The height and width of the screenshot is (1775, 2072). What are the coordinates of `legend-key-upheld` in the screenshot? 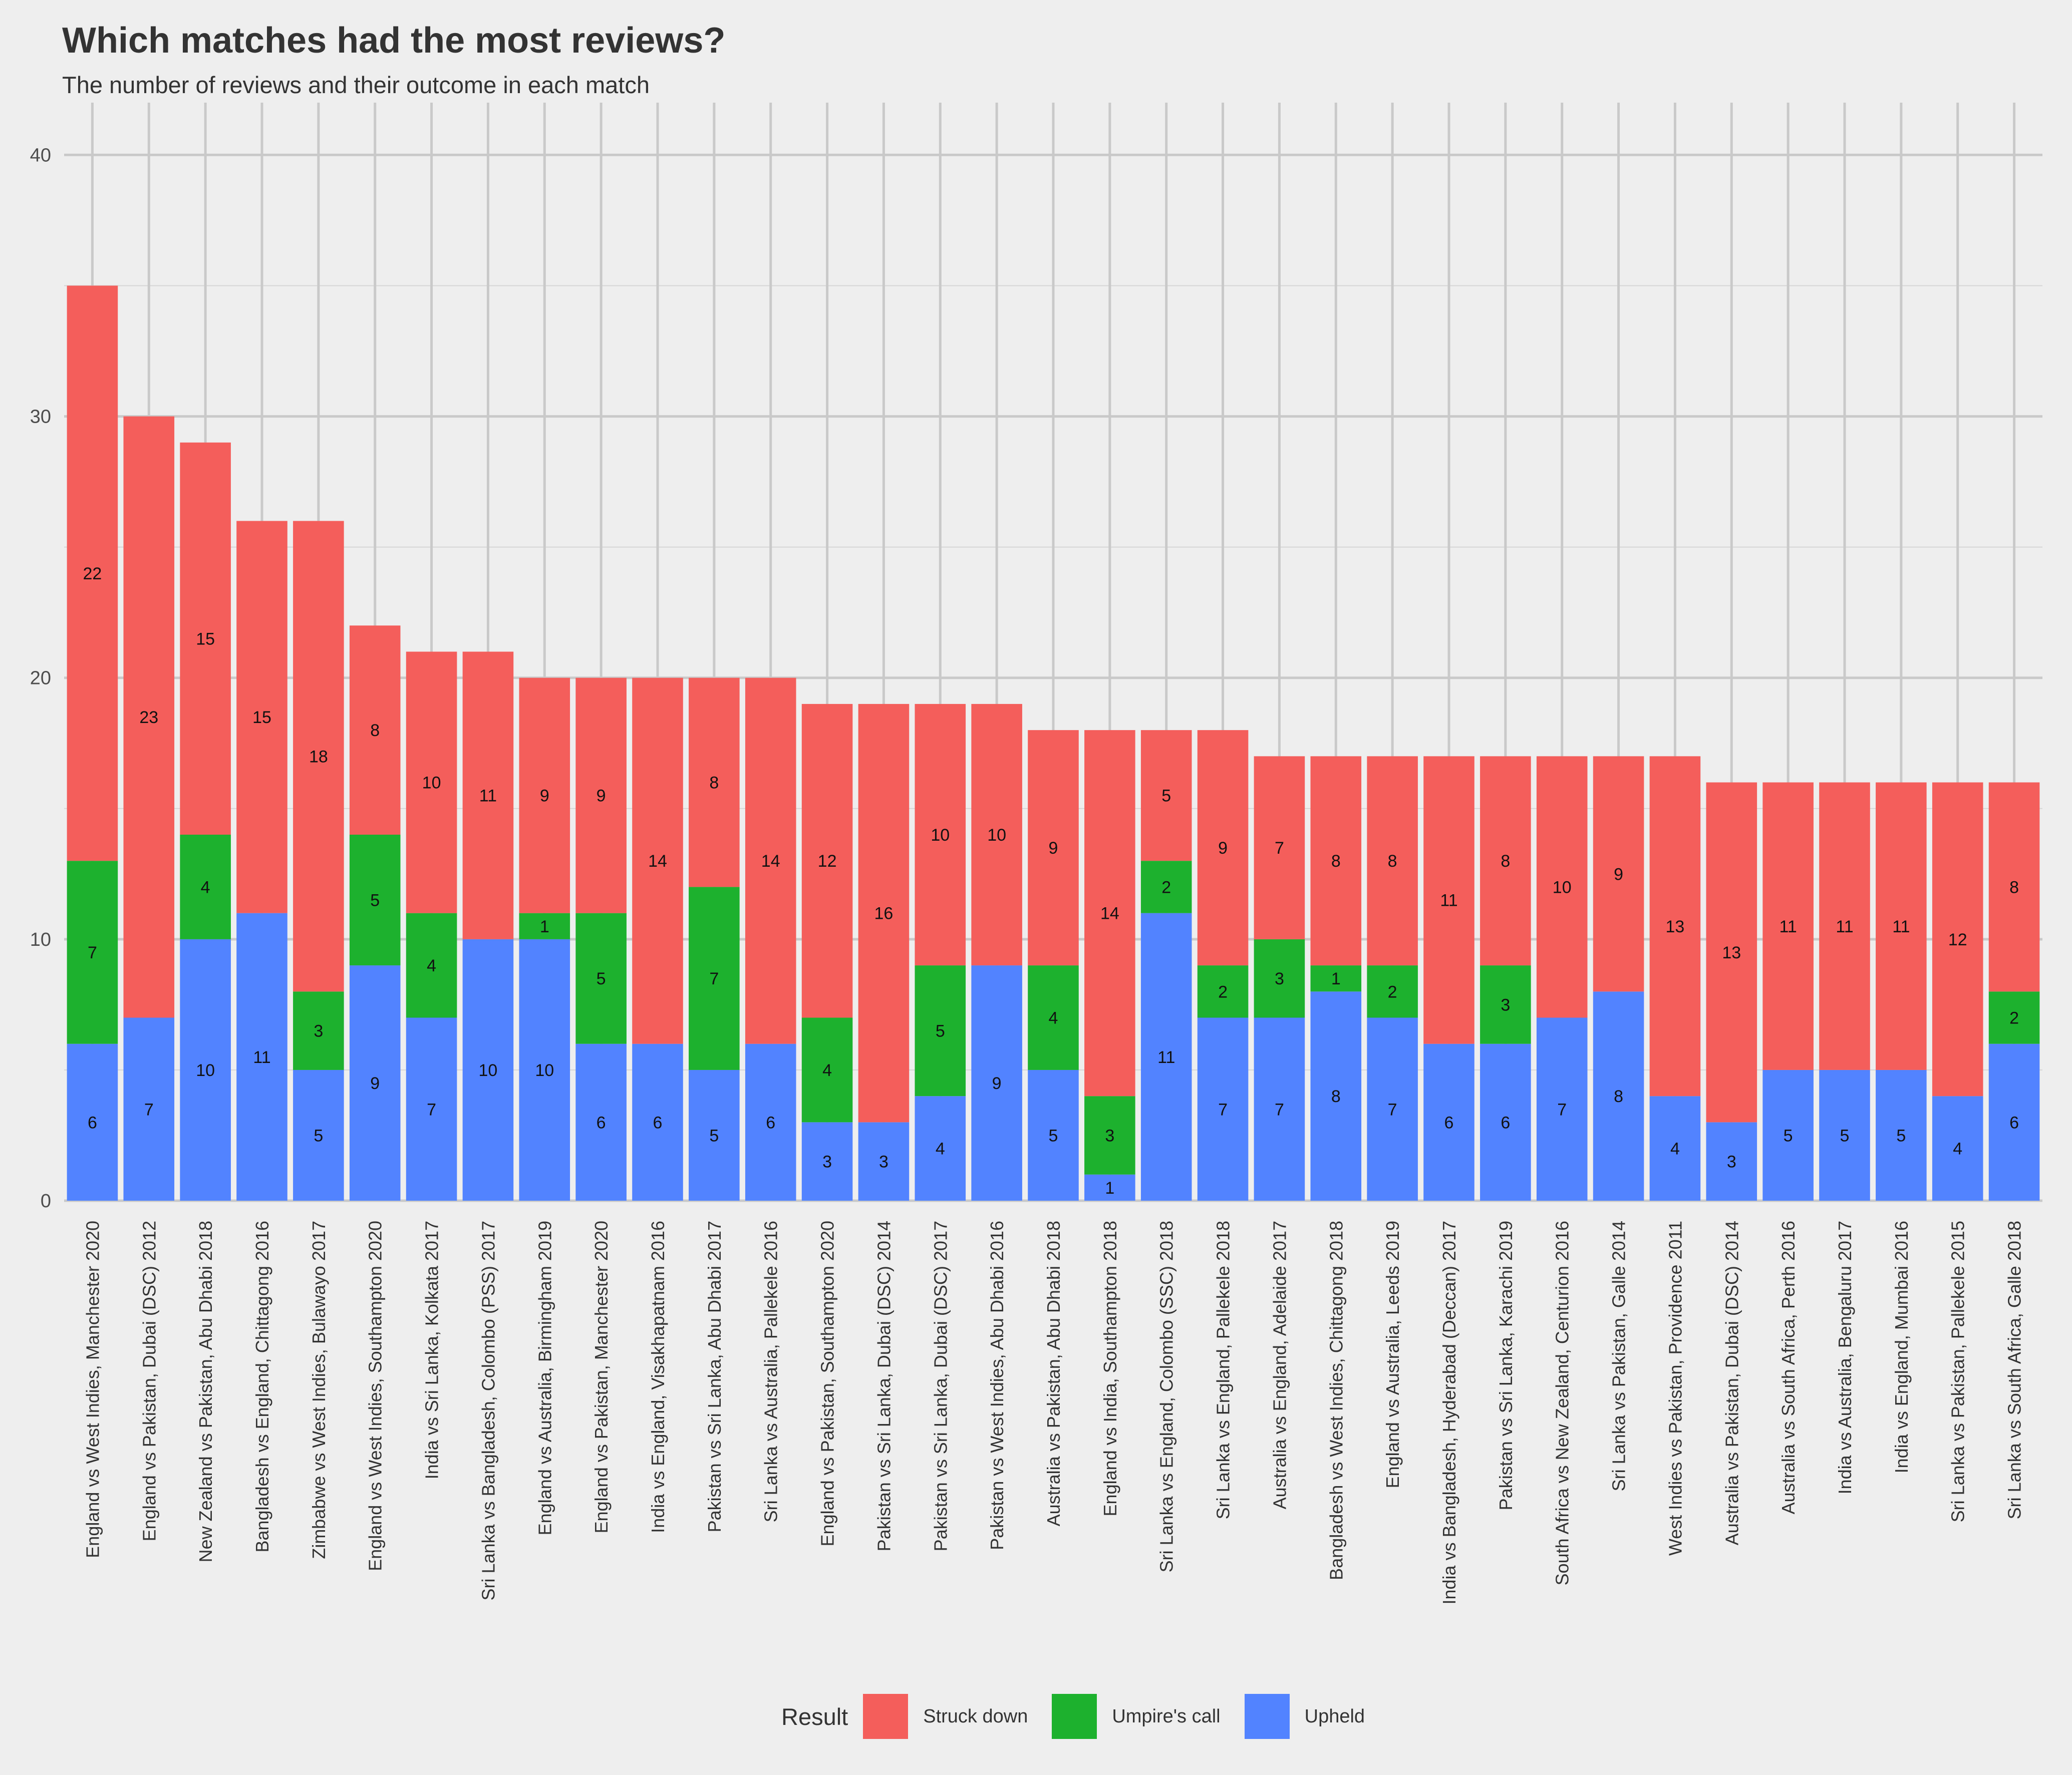 It's located at (1267, 1716).